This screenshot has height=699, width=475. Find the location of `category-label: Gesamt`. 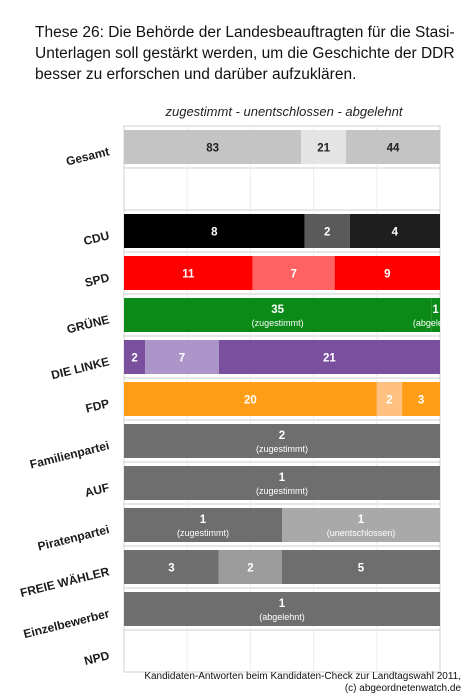

category-label: Gesamt is located at coordinates (88, 156).